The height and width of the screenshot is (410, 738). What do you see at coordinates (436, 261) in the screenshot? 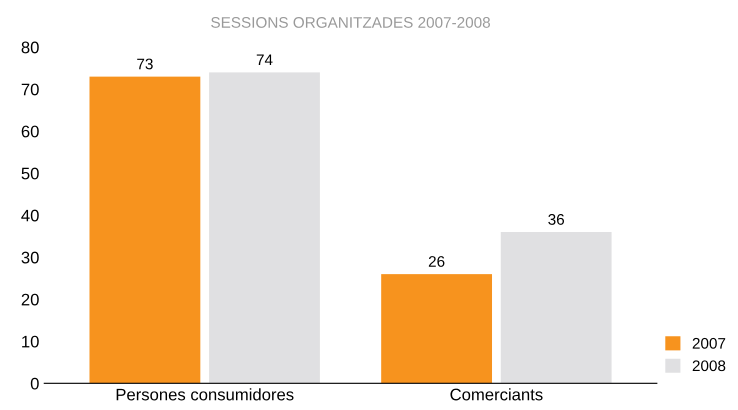
I see `data-label: 26` at bounding box center [436, 261].